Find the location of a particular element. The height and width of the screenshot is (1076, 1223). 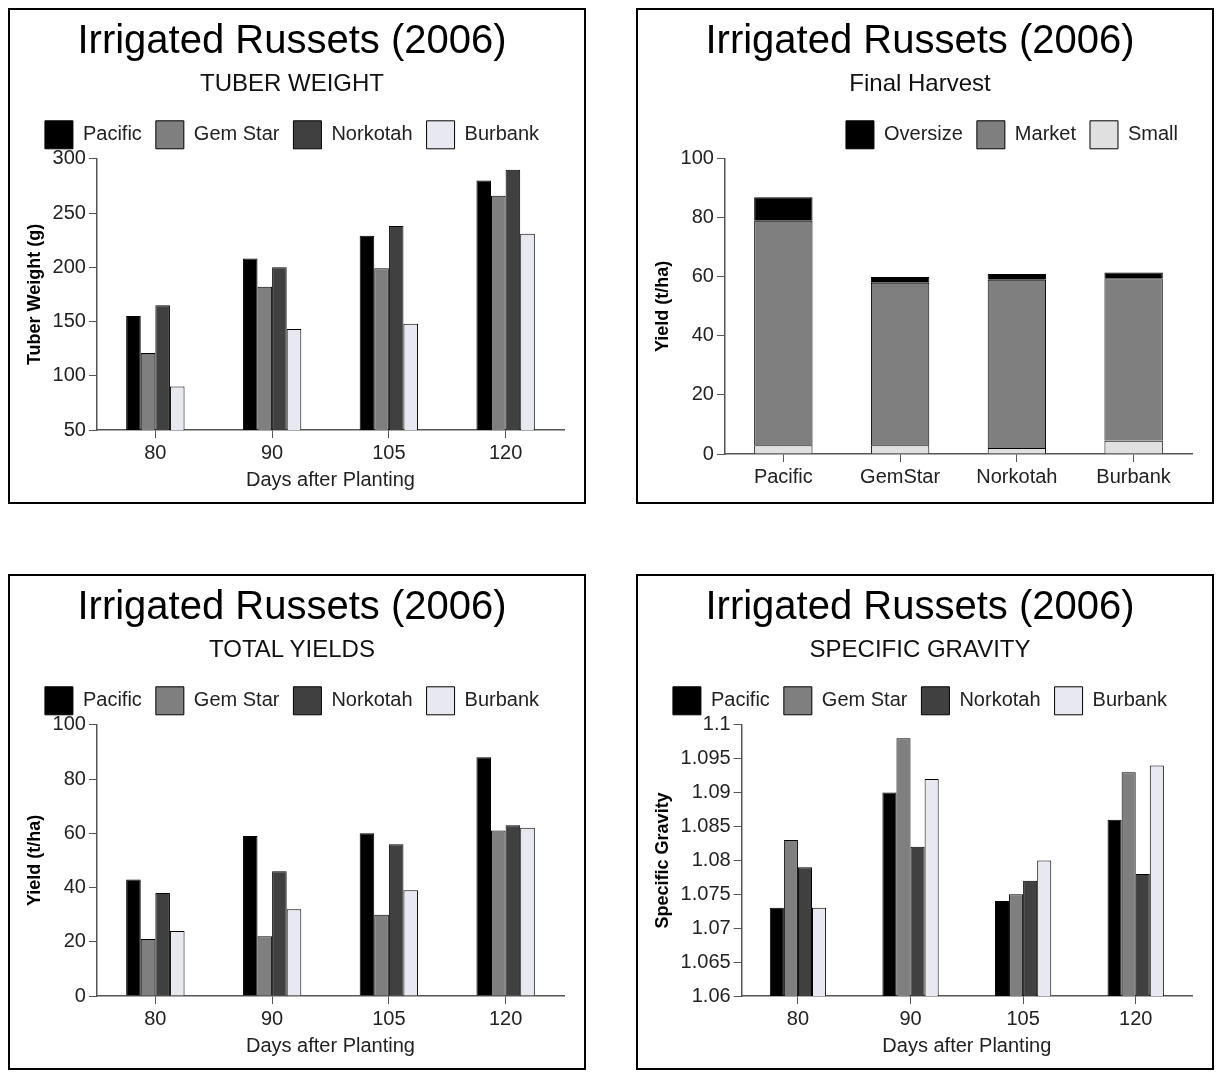

y-axis-title: Specific Gravity is located at coordinates (661, 860).